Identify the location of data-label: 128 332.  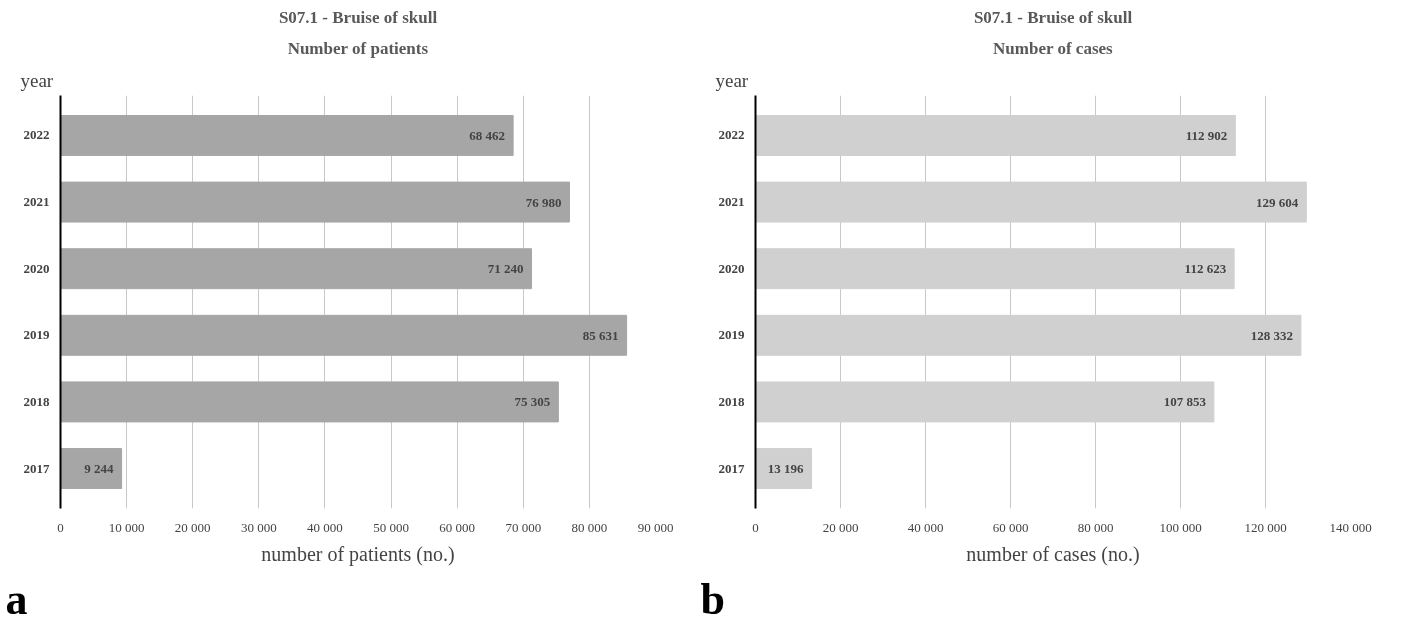
(1271, 335).